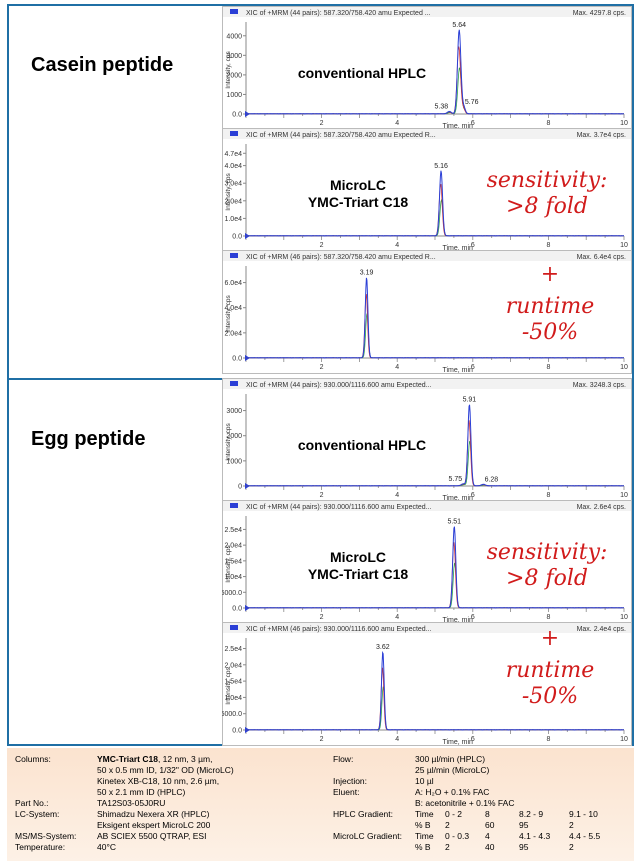 The width and height of the screenshot is (641, 863). What do you see at coordinates (46, 836) in the screenshot?
I see `ms-label: MS/MS-System:` at bounding box center [46, 836].